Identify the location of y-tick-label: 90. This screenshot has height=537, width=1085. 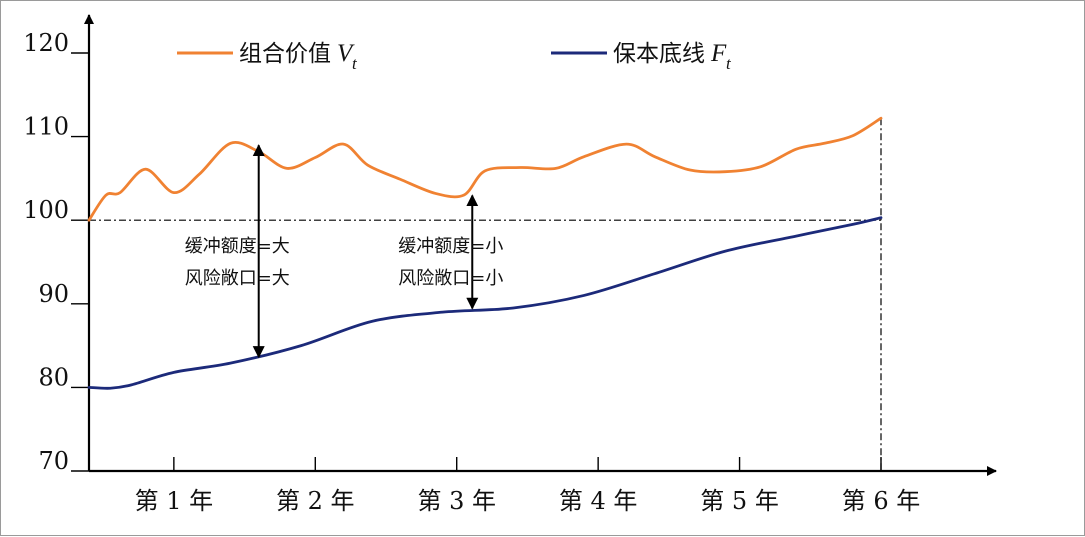
(53, 294).